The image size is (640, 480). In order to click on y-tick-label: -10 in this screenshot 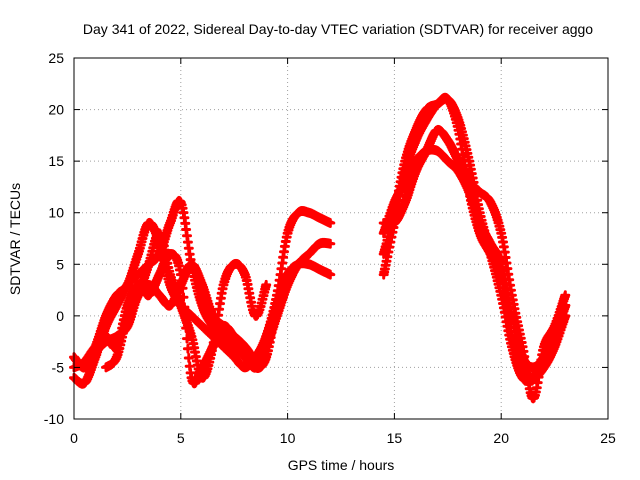, I will do `click(54, 419)`.